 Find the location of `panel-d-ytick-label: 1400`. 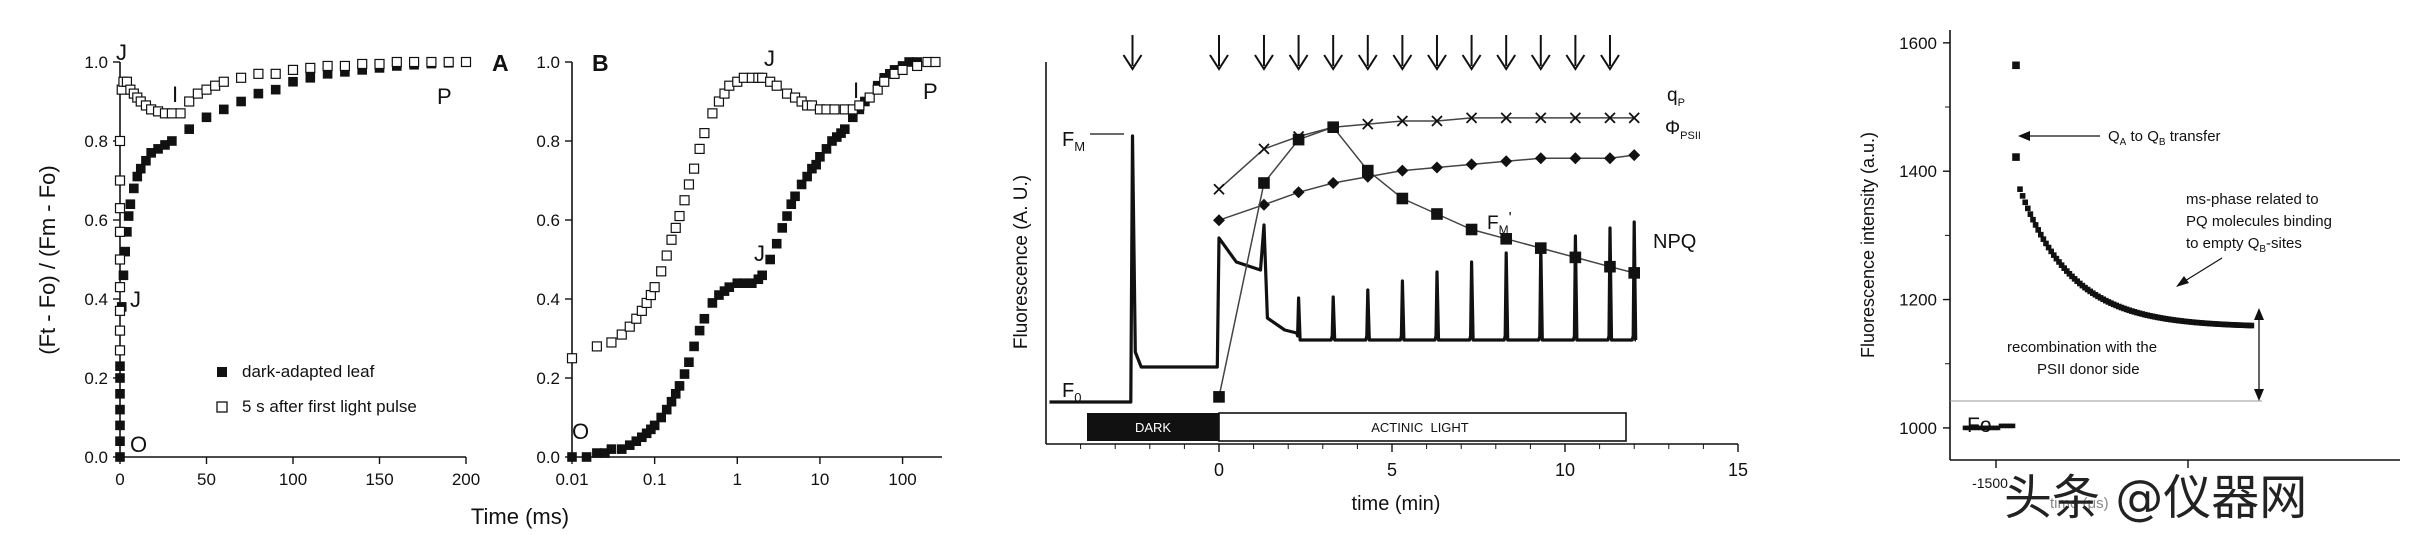

panel-d-ytick-label: 1400 is located at coordinates (1918, 171).